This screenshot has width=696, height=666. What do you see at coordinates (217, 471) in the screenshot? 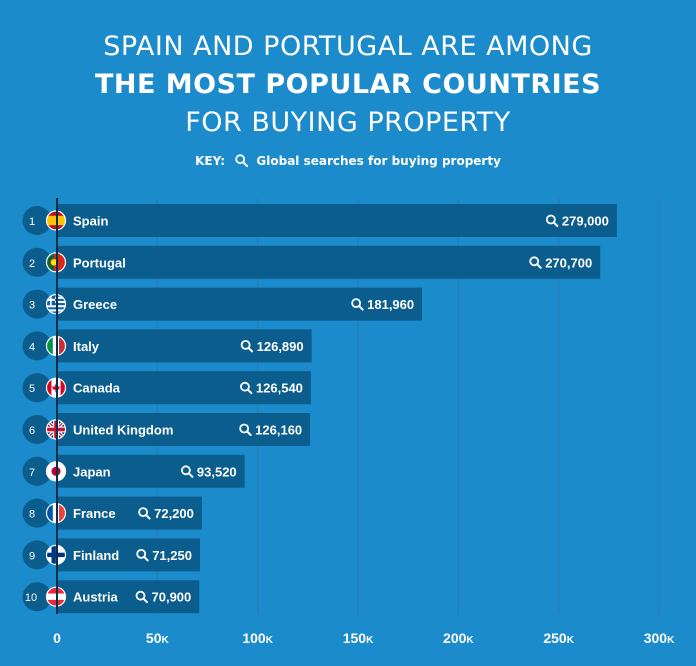
I see `value-label: 93,520` at bounding box center [217, 471].